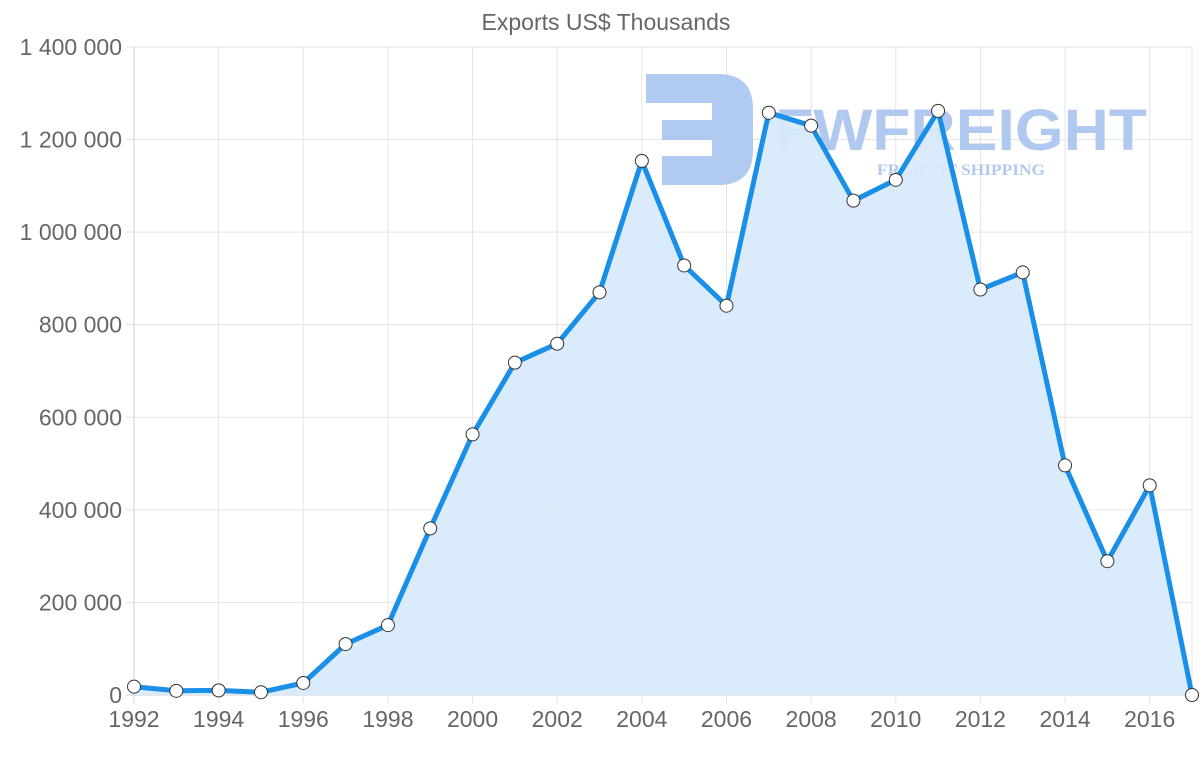 This screenshot has height=763, width=1200. Describe the element at coordinates (115, 695) in the screenshot. I see `y-tick-label: 0` at that location.